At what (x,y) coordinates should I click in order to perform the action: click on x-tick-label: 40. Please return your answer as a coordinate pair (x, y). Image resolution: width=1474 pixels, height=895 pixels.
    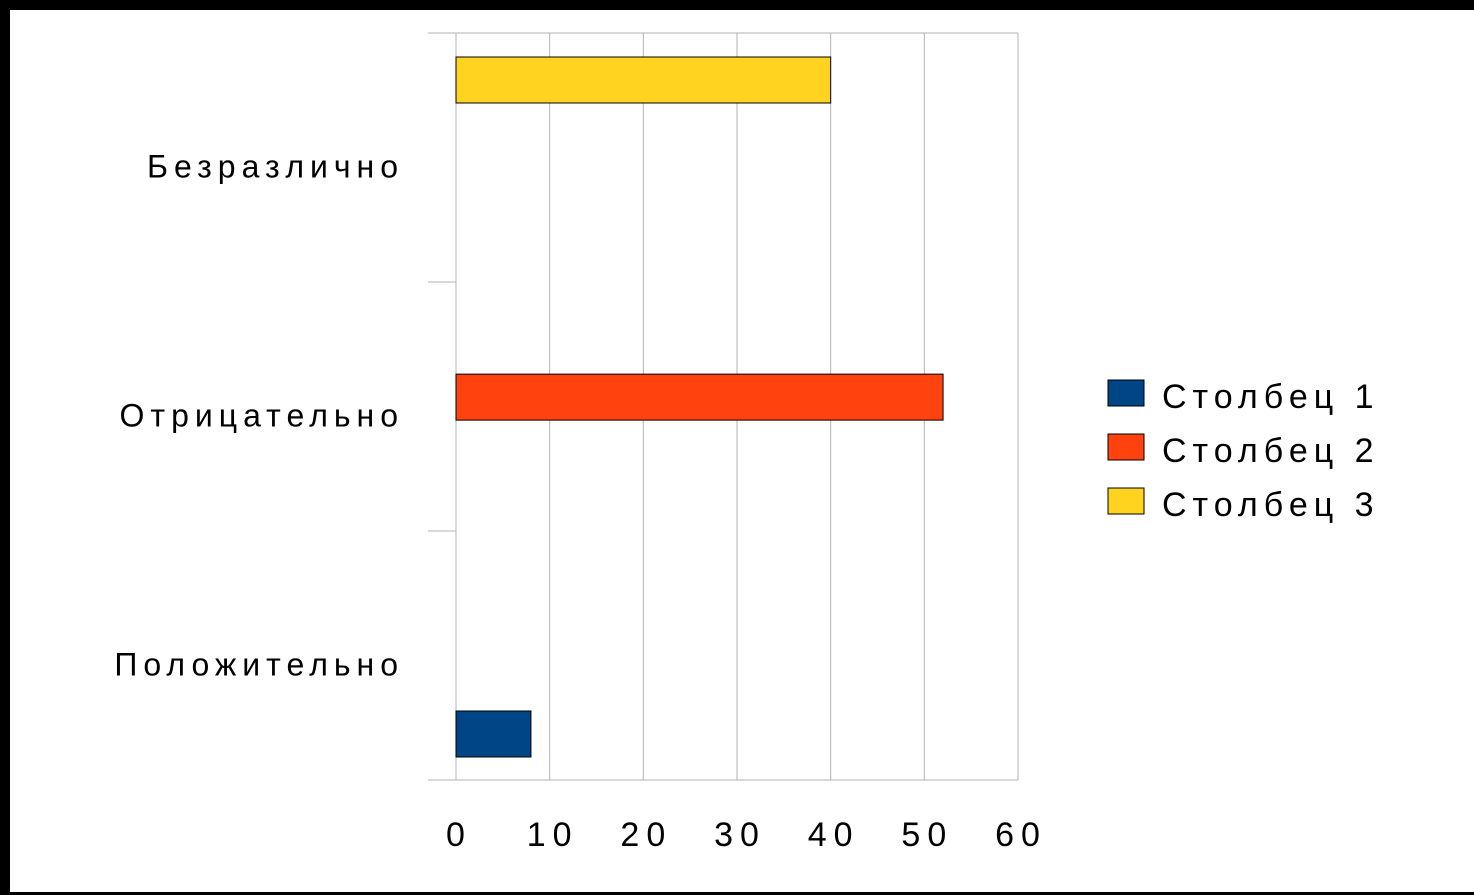
    Looking at the image, I should click on (834, 835).